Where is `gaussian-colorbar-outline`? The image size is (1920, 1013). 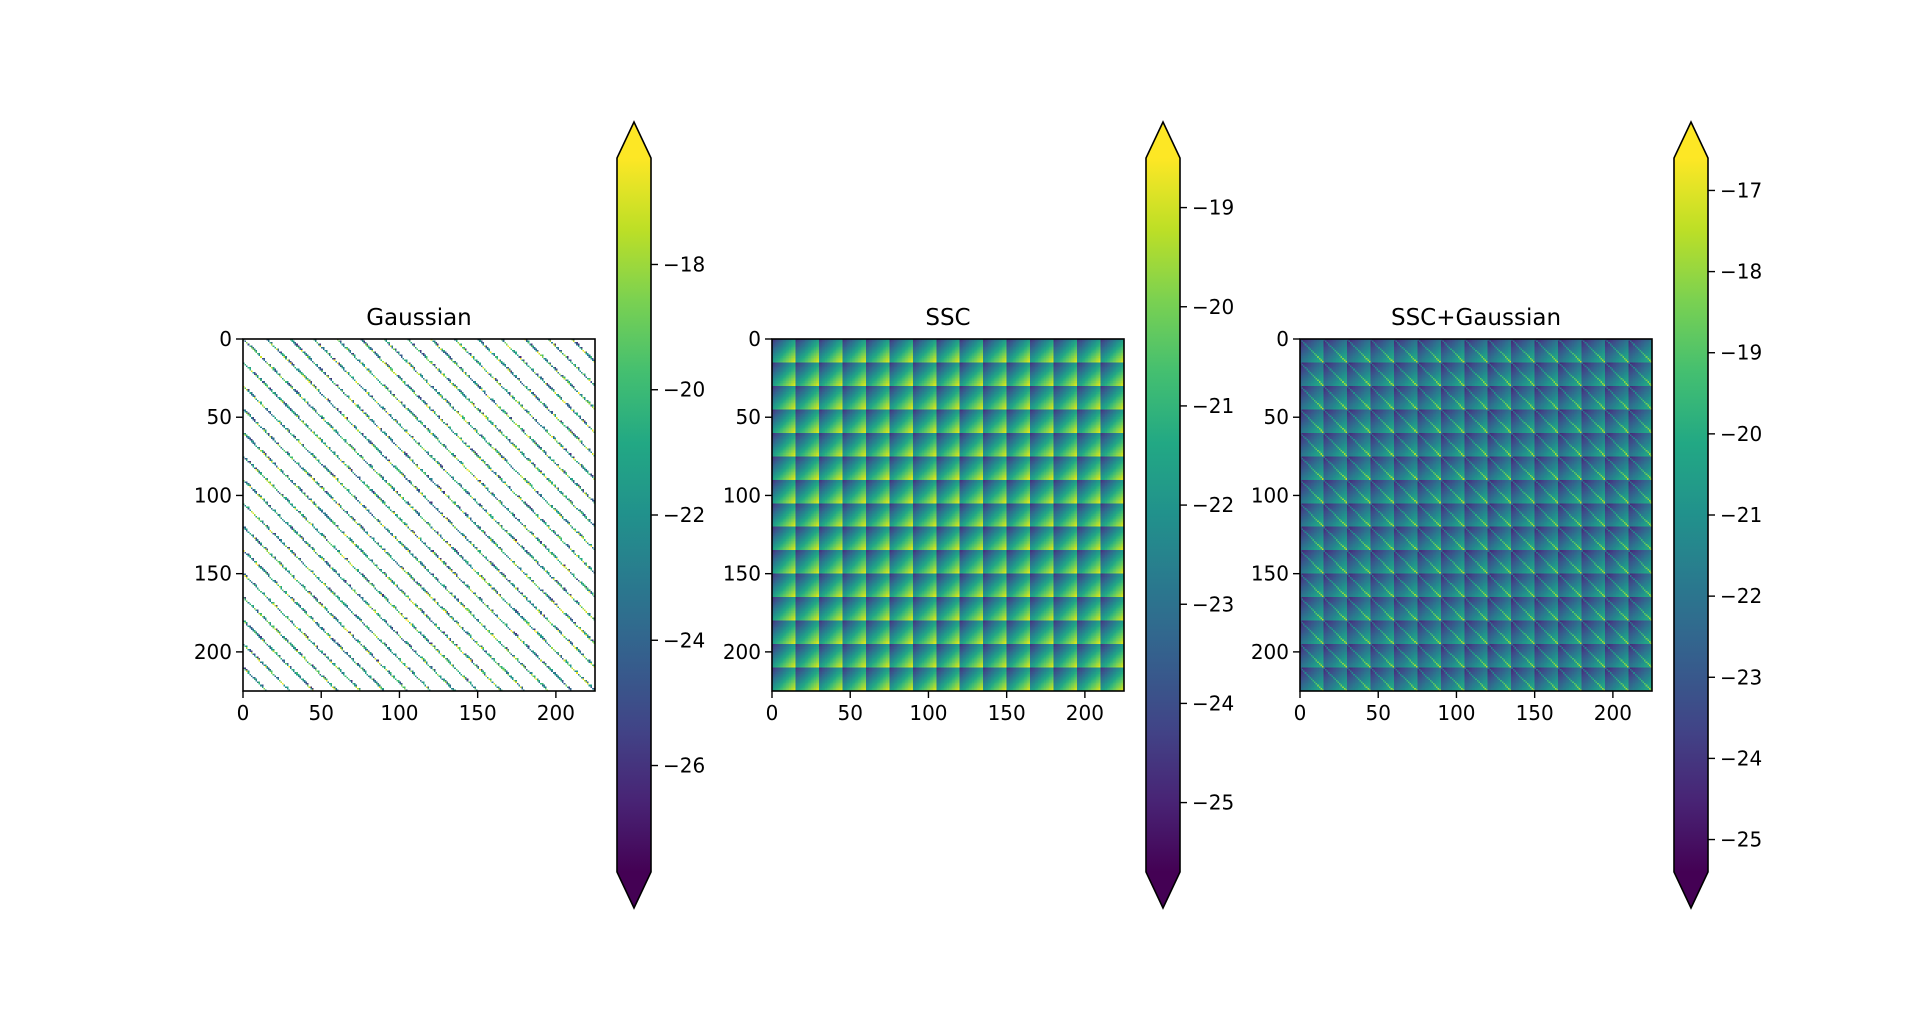 gaussian-colorbar-outline is located at coordinates (634, 515).